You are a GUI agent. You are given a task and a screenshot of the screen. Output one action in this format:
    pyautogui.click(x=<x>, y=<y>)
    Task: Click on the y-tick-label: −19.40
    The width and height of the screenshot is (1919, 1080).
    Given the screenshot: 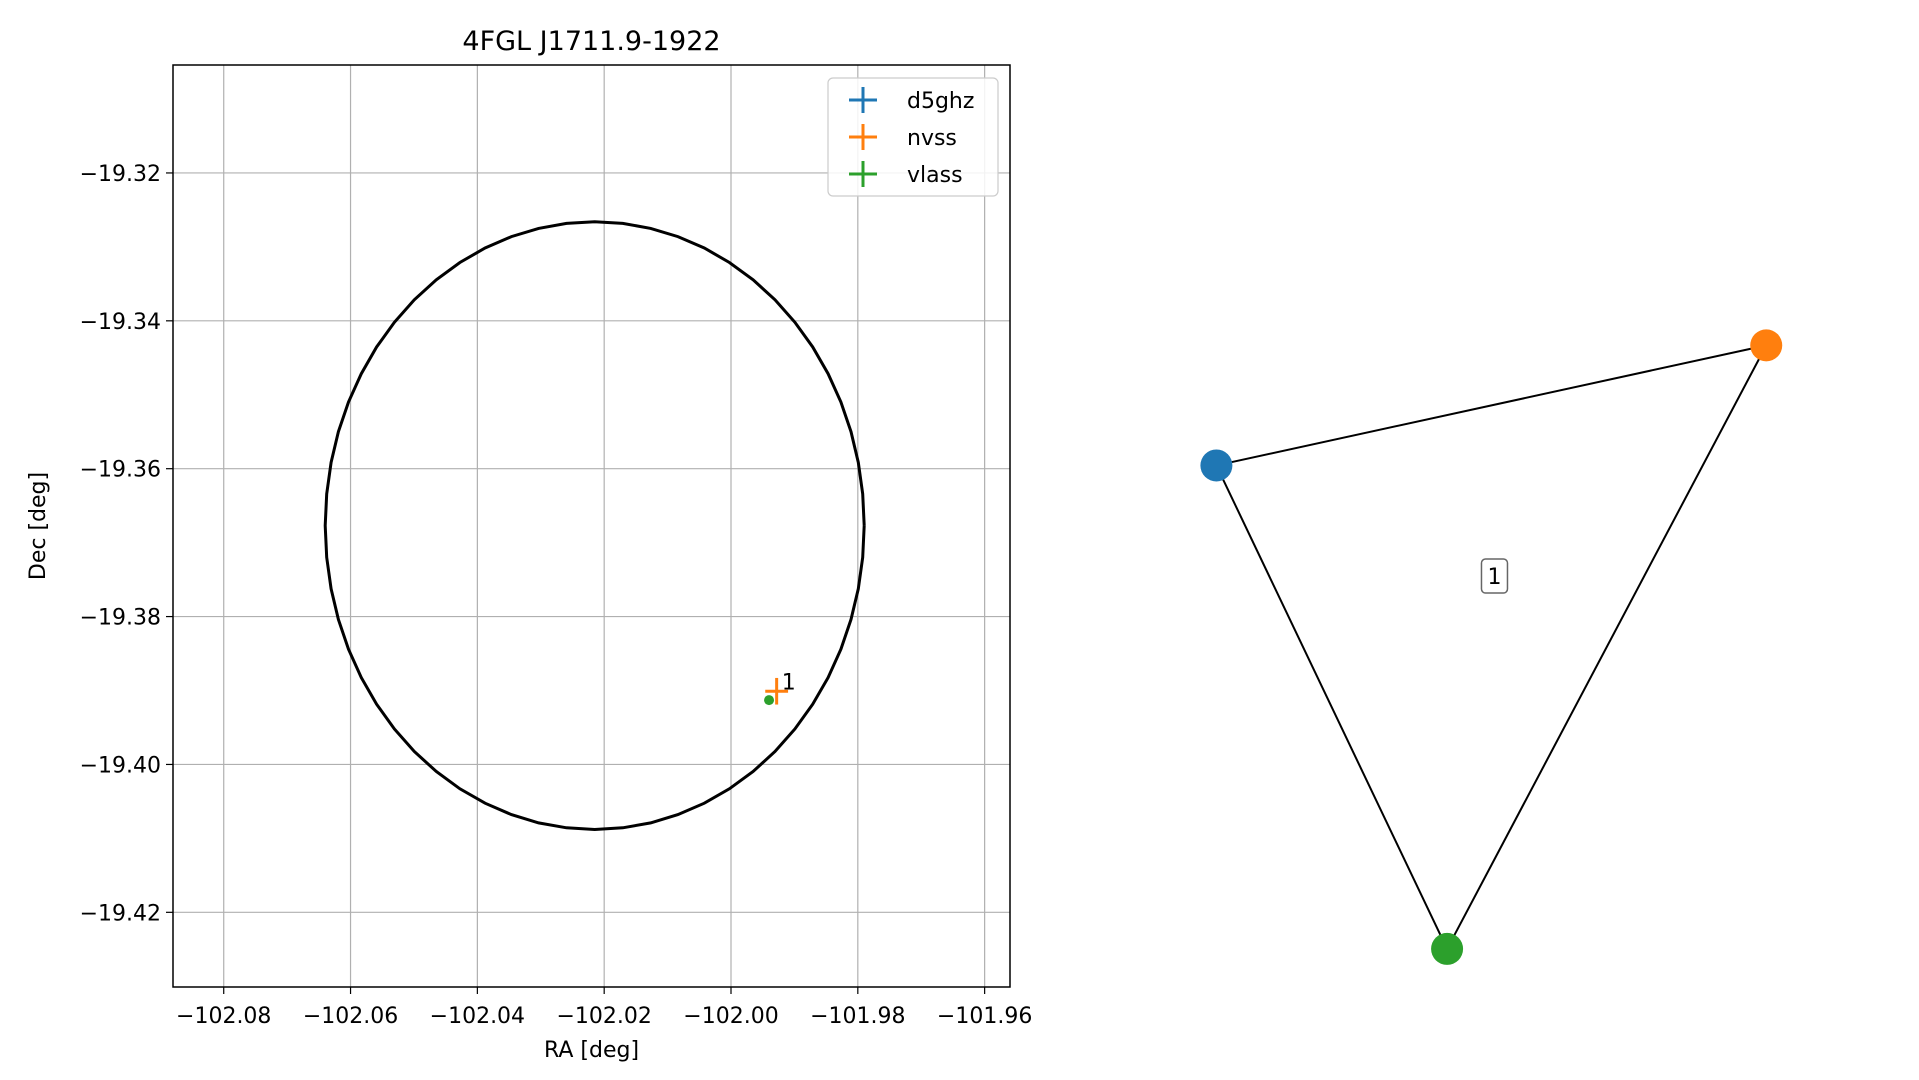 What is the action you would take?
    pyautogui.click(x=120, y=765)
    